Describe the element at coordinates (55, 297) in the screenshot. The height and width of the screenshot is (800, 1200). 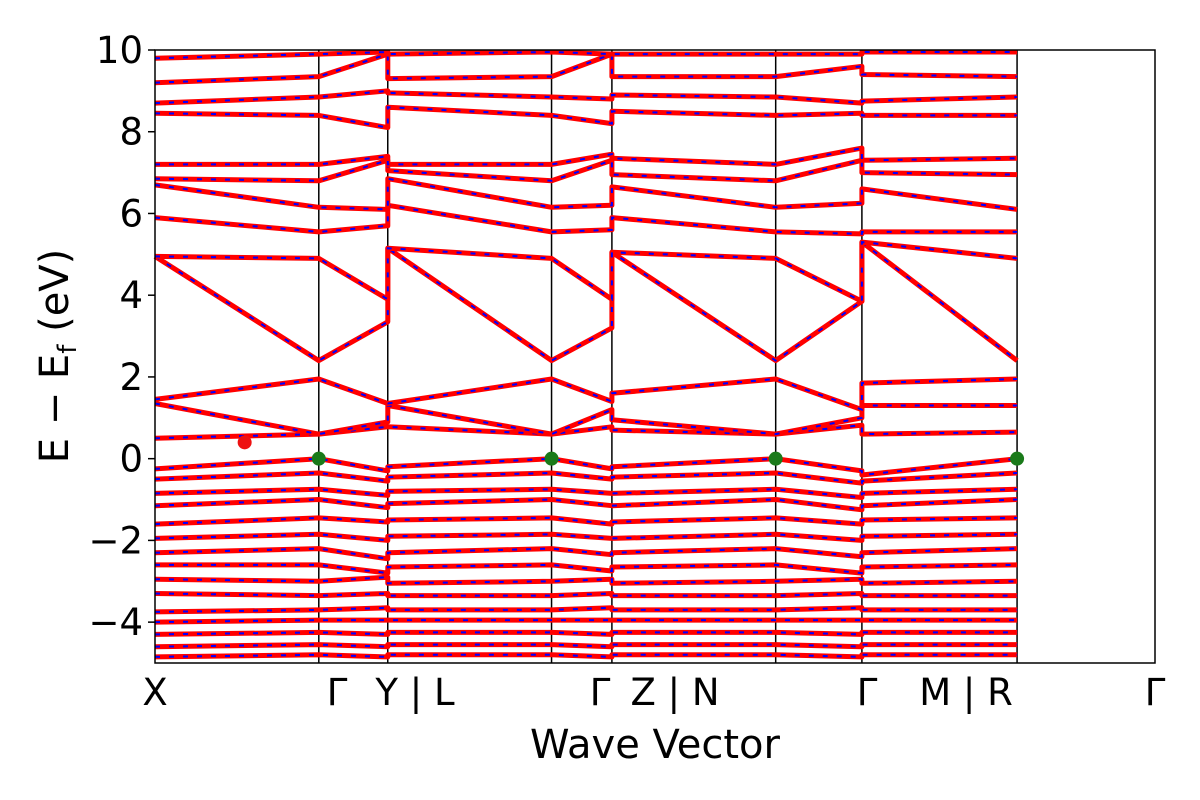
I see `y-axis-label-unit: (eV)` at that location.